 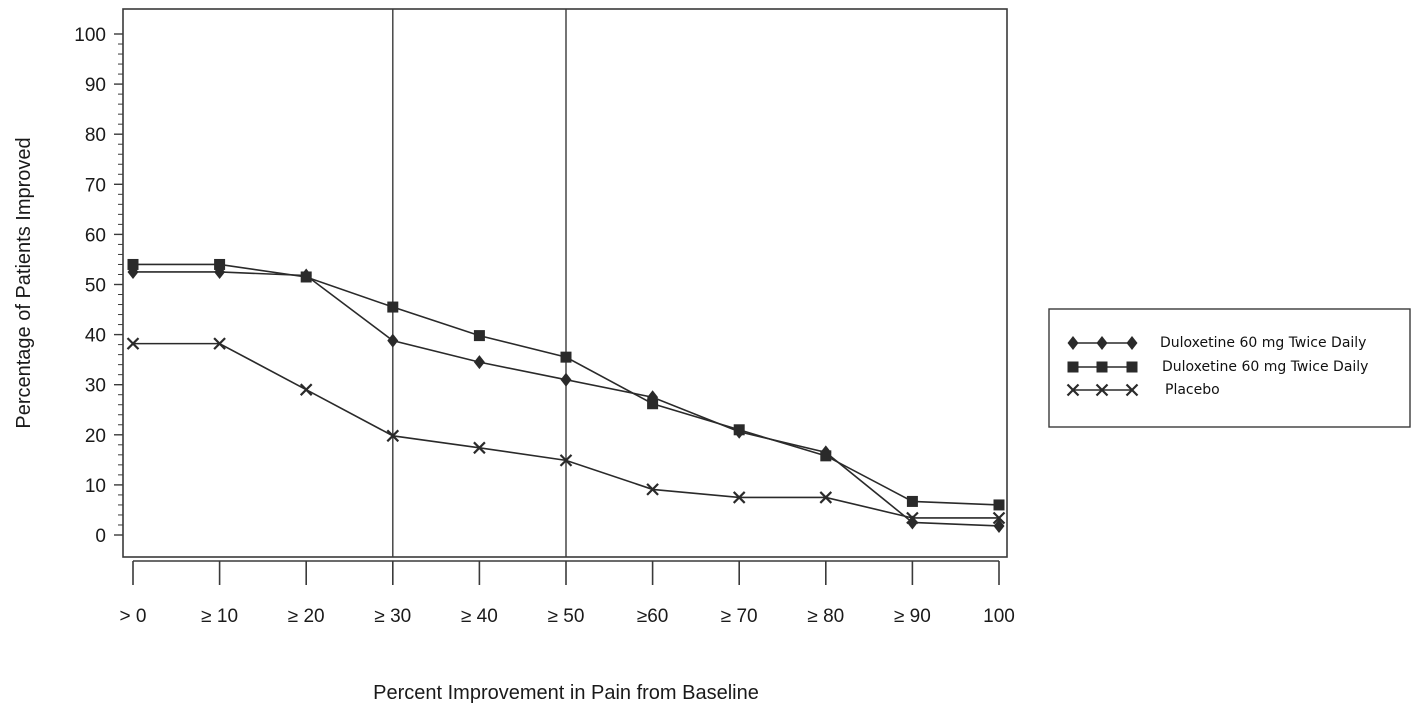 What do you see at coordinates (999, 616) in the screenshot?
I see `x-tick-label: 100` at bounding box center [999, 616].